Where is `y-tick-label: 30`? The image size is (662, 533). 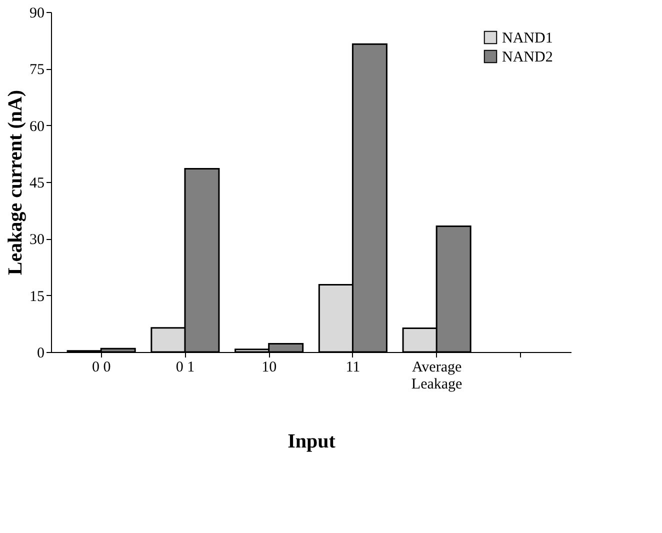
y-tick-label: 30 is located at coordinates (37, 240).